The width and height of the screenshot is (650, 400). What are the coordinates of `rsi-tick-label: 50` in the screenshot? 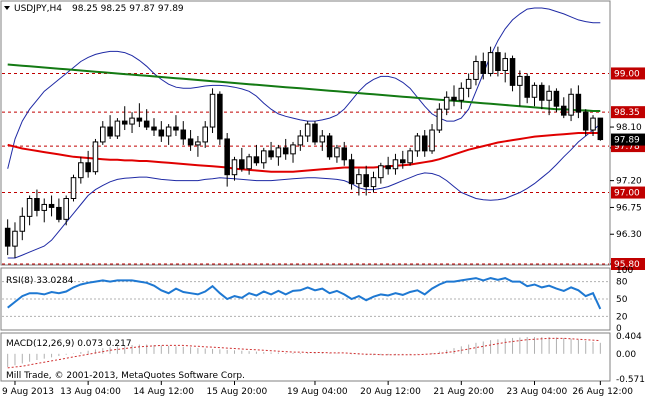 It's located at (622, 300).